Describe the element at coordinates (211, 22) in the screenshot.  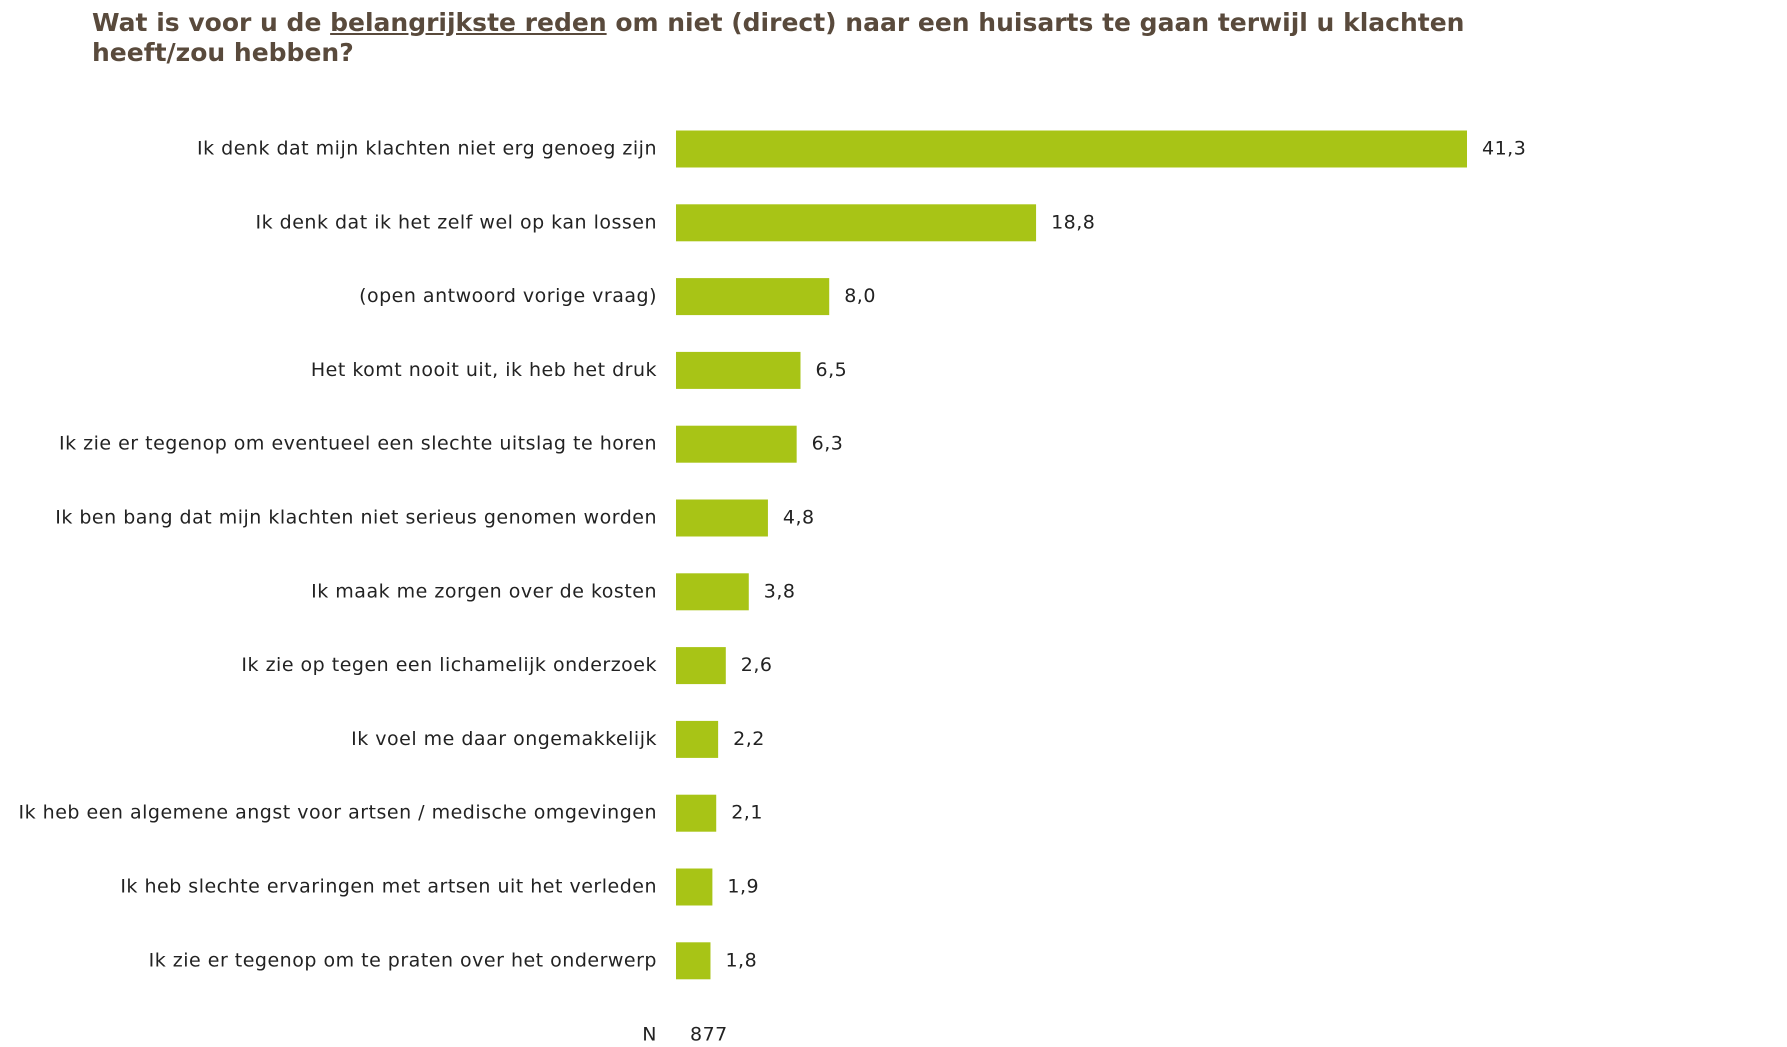
I see `title-part: Wat is voor u de` at that location.